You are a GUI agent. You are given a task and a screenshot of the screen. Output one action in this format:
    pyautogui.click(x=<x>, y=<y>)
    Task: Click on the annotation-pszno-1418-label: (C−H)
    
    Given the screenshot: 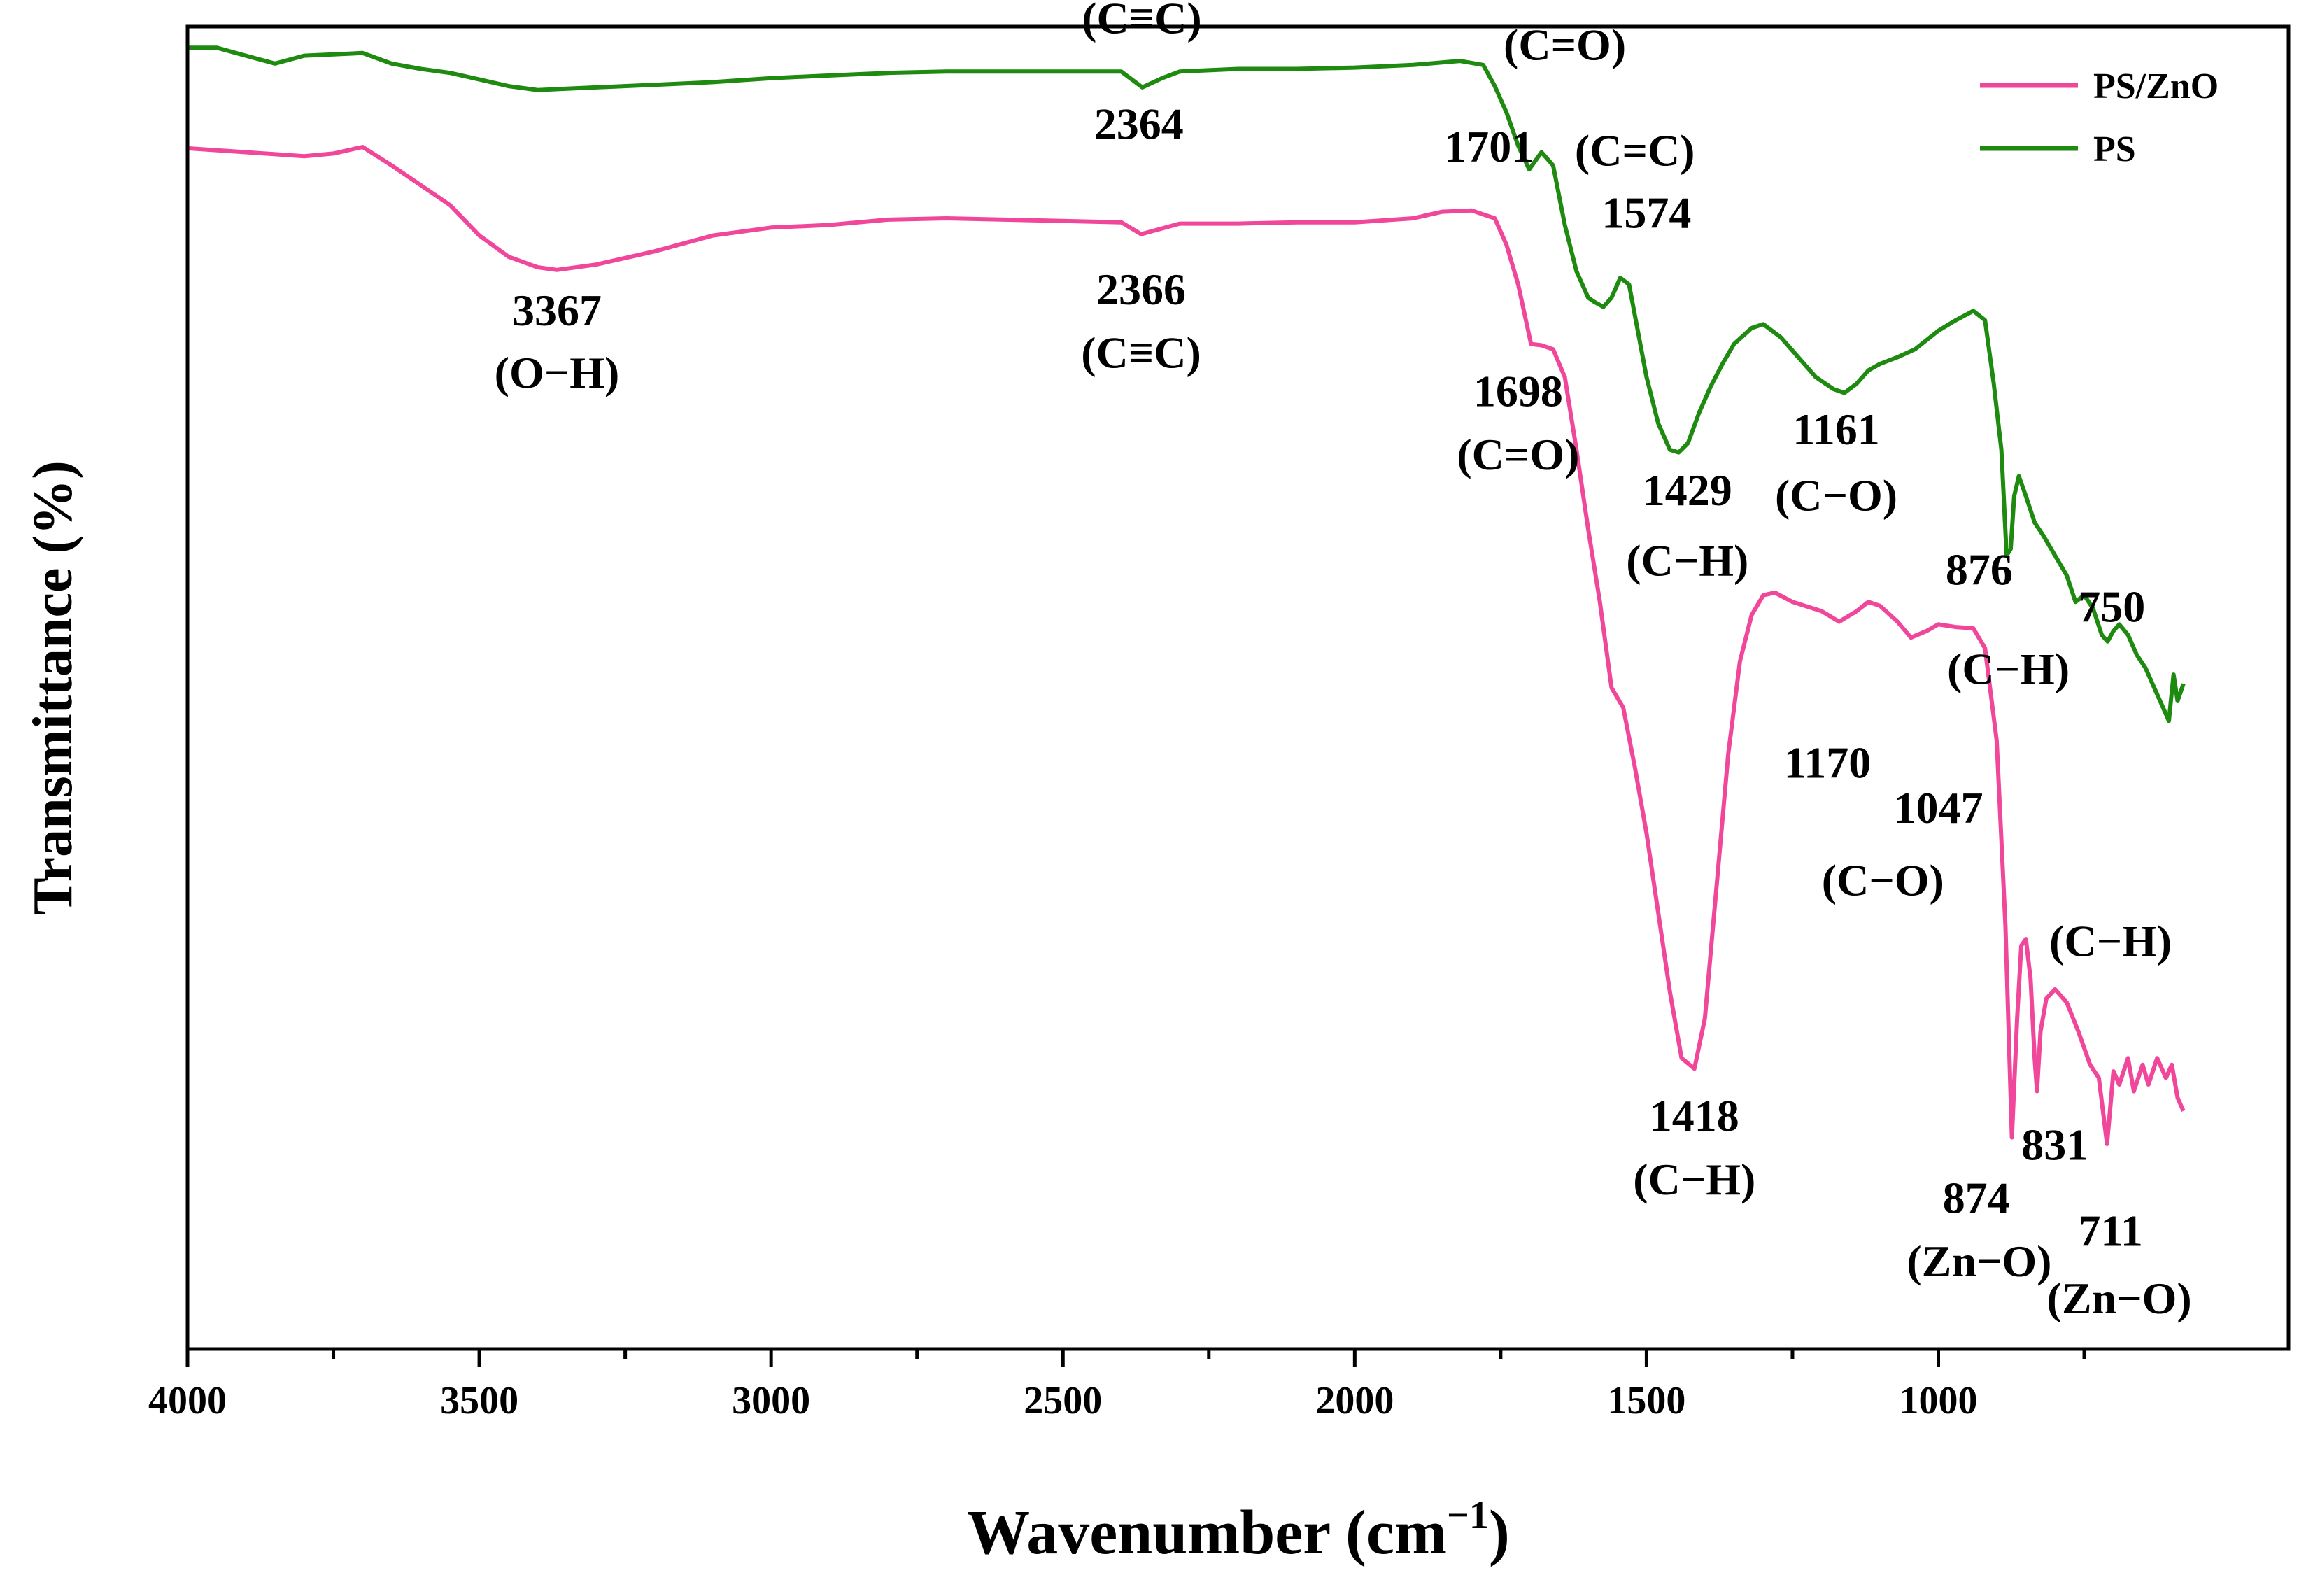 What is the action you would take?
    pyautogui.click(x=1694, y=1179)
    